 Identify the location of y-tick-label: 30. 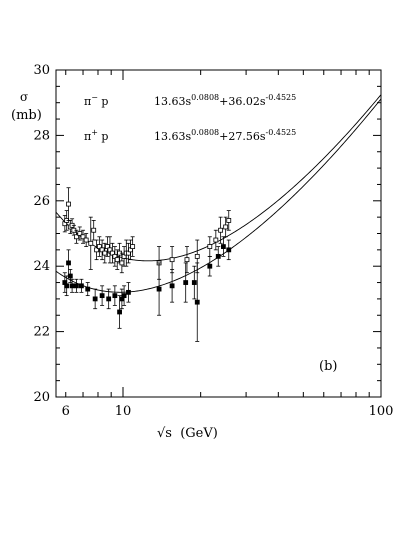
(41, 70).